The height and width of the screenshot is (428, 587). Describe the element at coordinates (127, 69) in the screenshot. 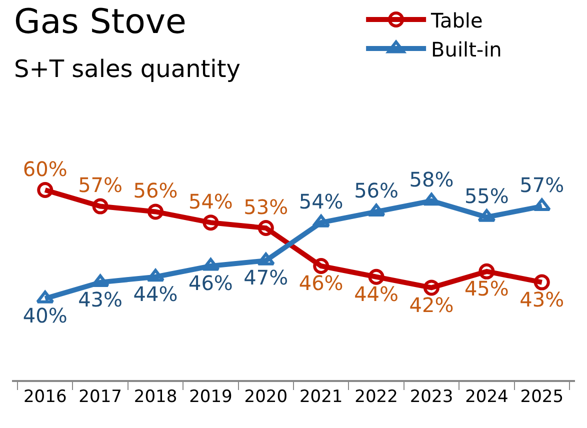

I see `chart-subtitle: S+T sales quantity` at that location.